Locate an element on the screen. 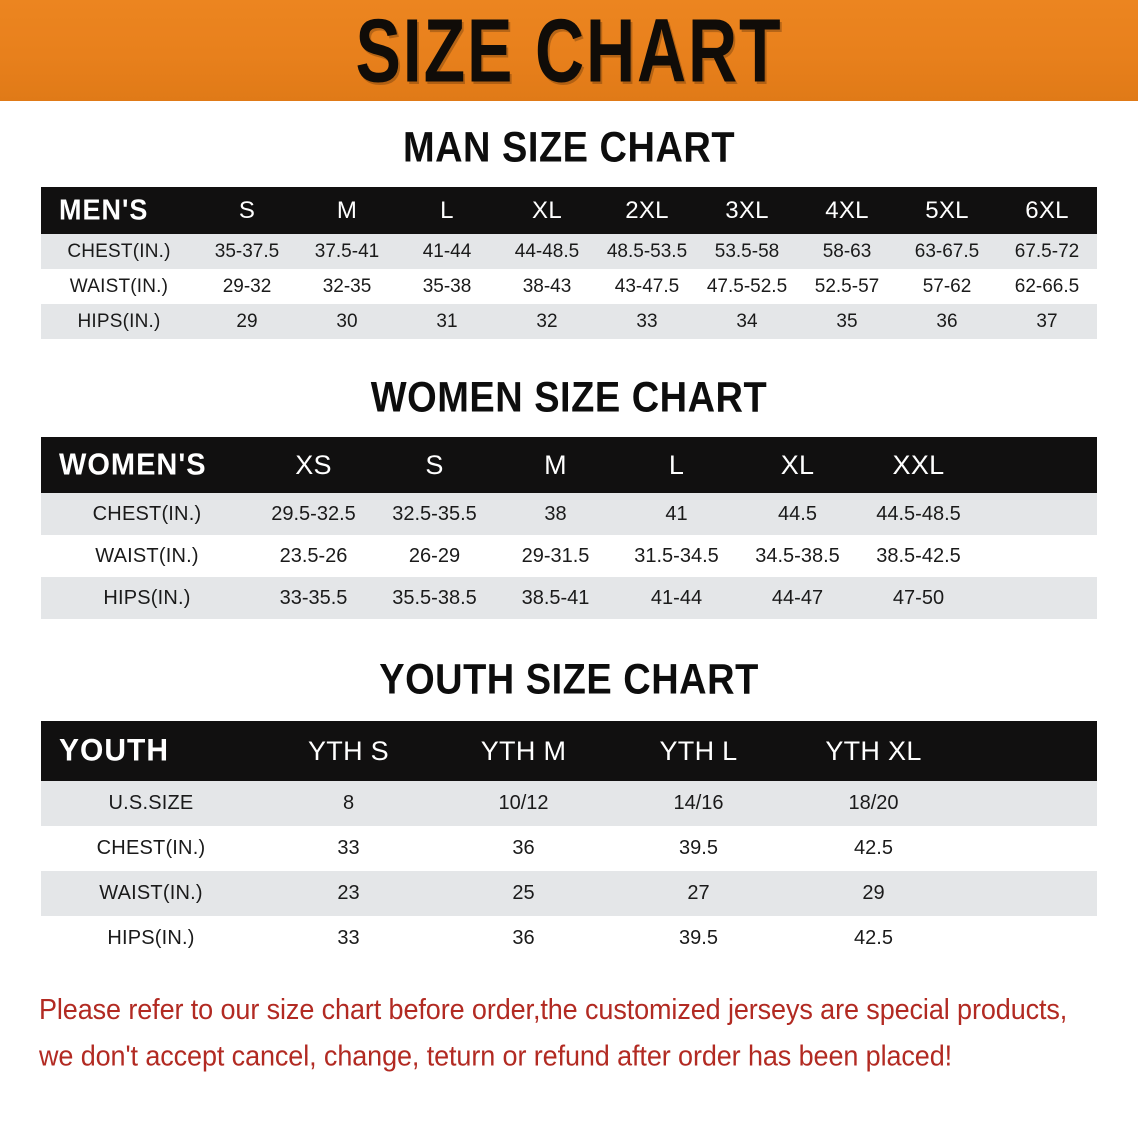 This screenshot has width=1138, height=1132. table-cell: 32 is located at coordinates (547, 321).